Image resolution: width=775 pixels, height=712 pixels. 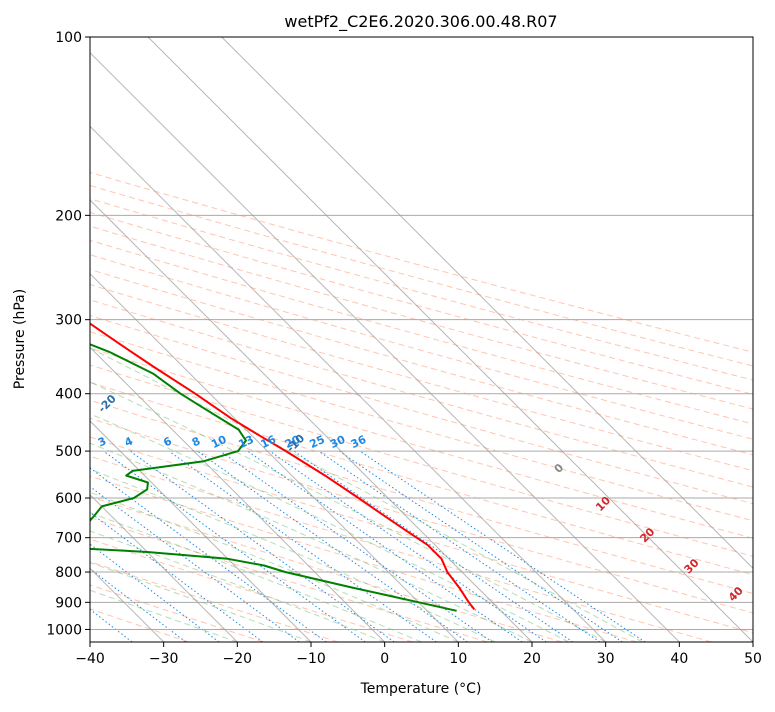 I want to click on mixing-ratio-label: 1.5, so click(x=41, y=442).